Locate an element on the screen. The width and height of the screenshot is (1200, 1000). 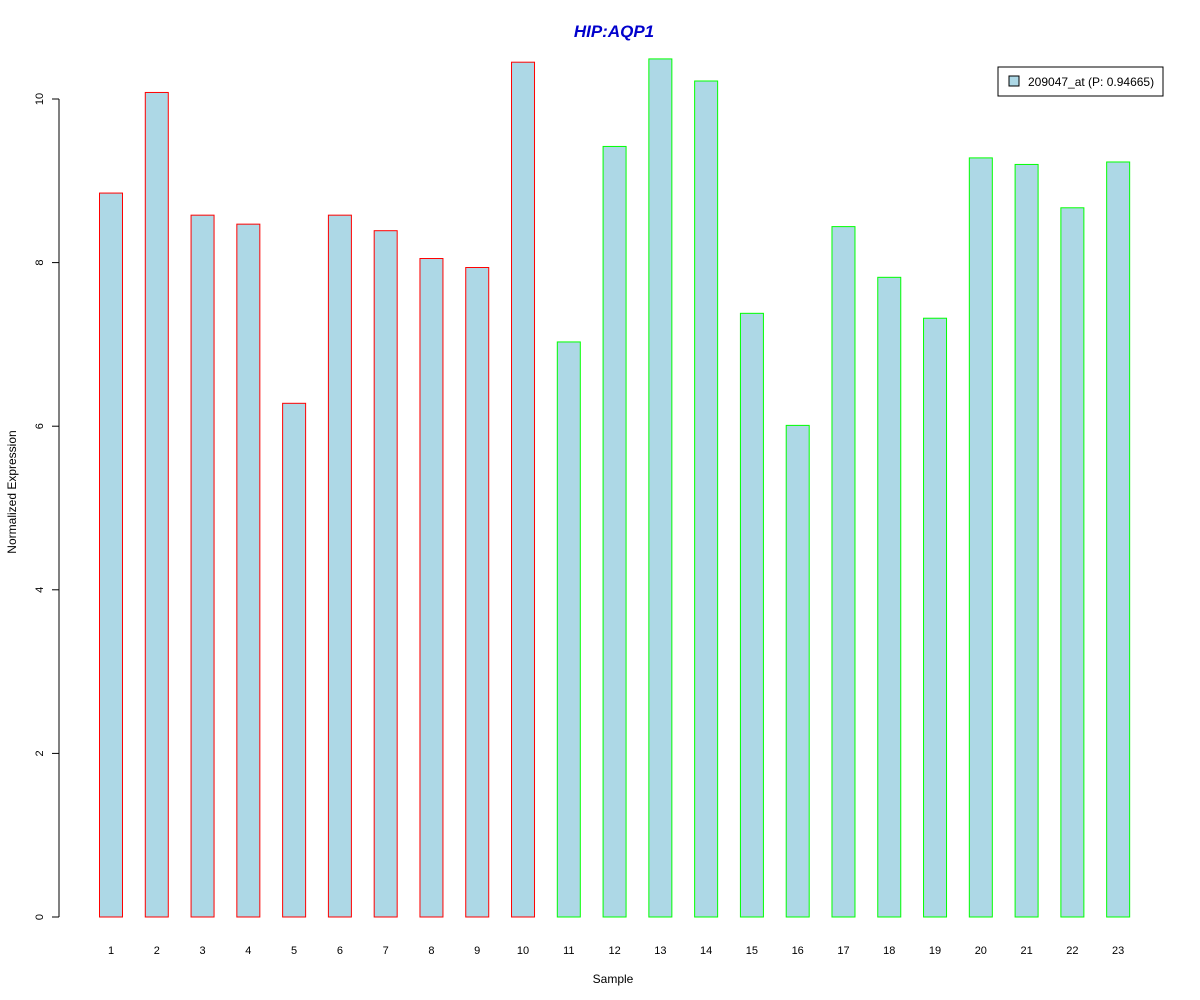
legend-label: 209047_at (P: 0.94665) is located at coordinates (1091, 82).